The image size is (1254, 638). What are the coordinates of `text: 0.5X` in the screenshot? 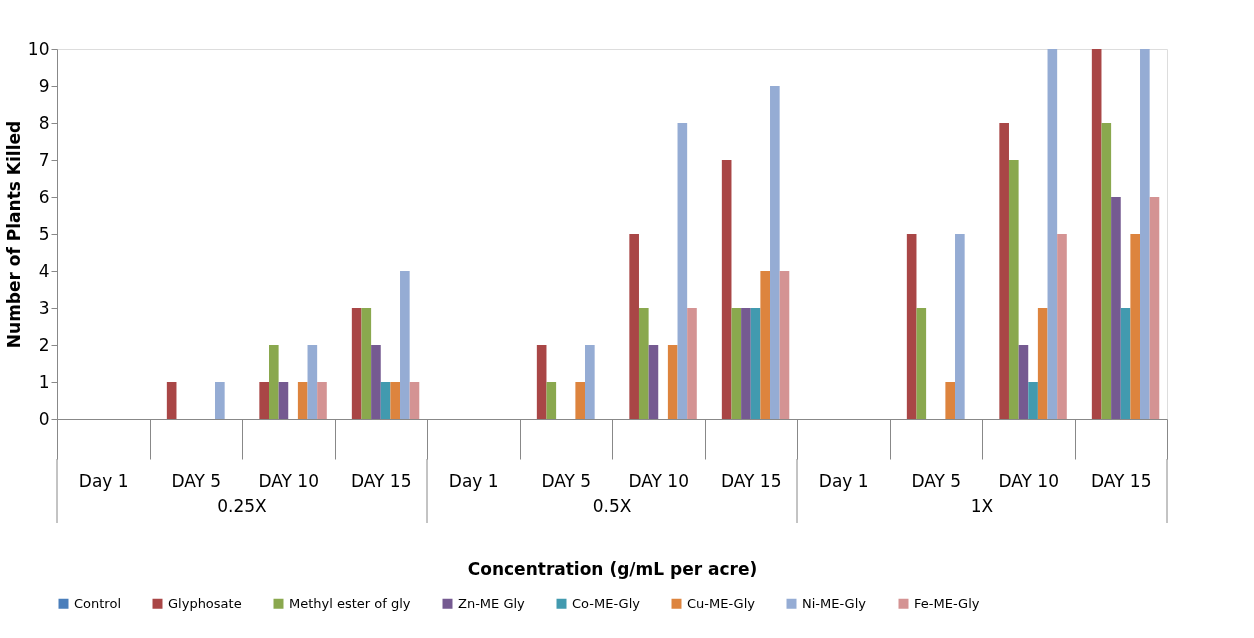 It's located at (612, 506).